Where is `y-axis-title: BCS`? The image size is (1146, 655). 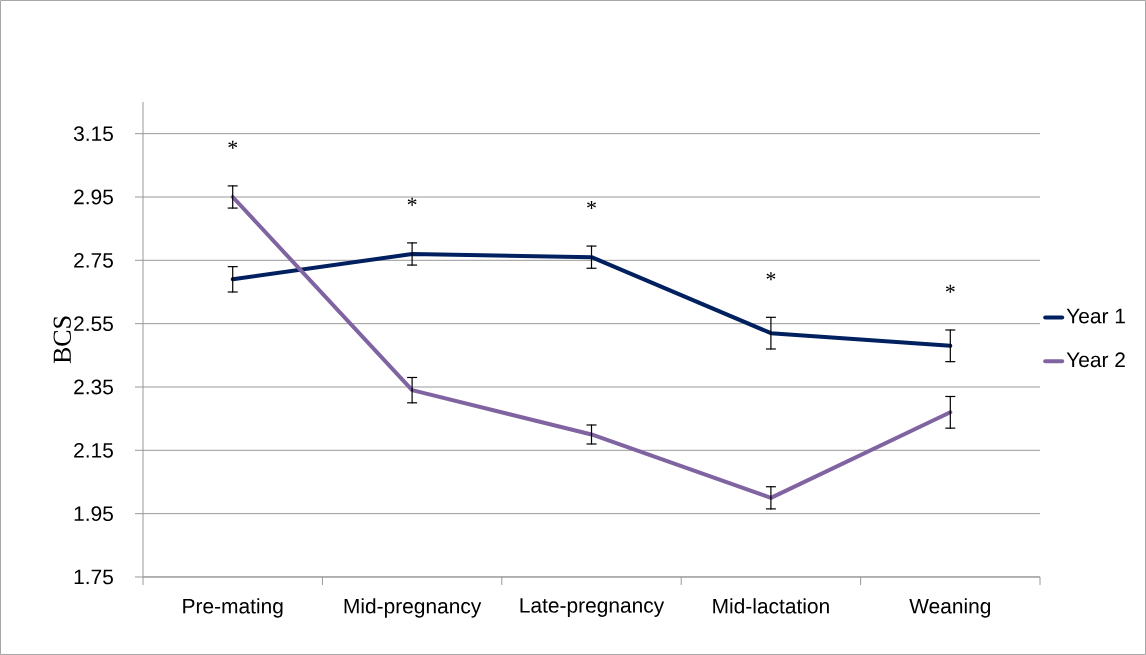
y-axis-title: BCS is located at coordinates (62, 340).